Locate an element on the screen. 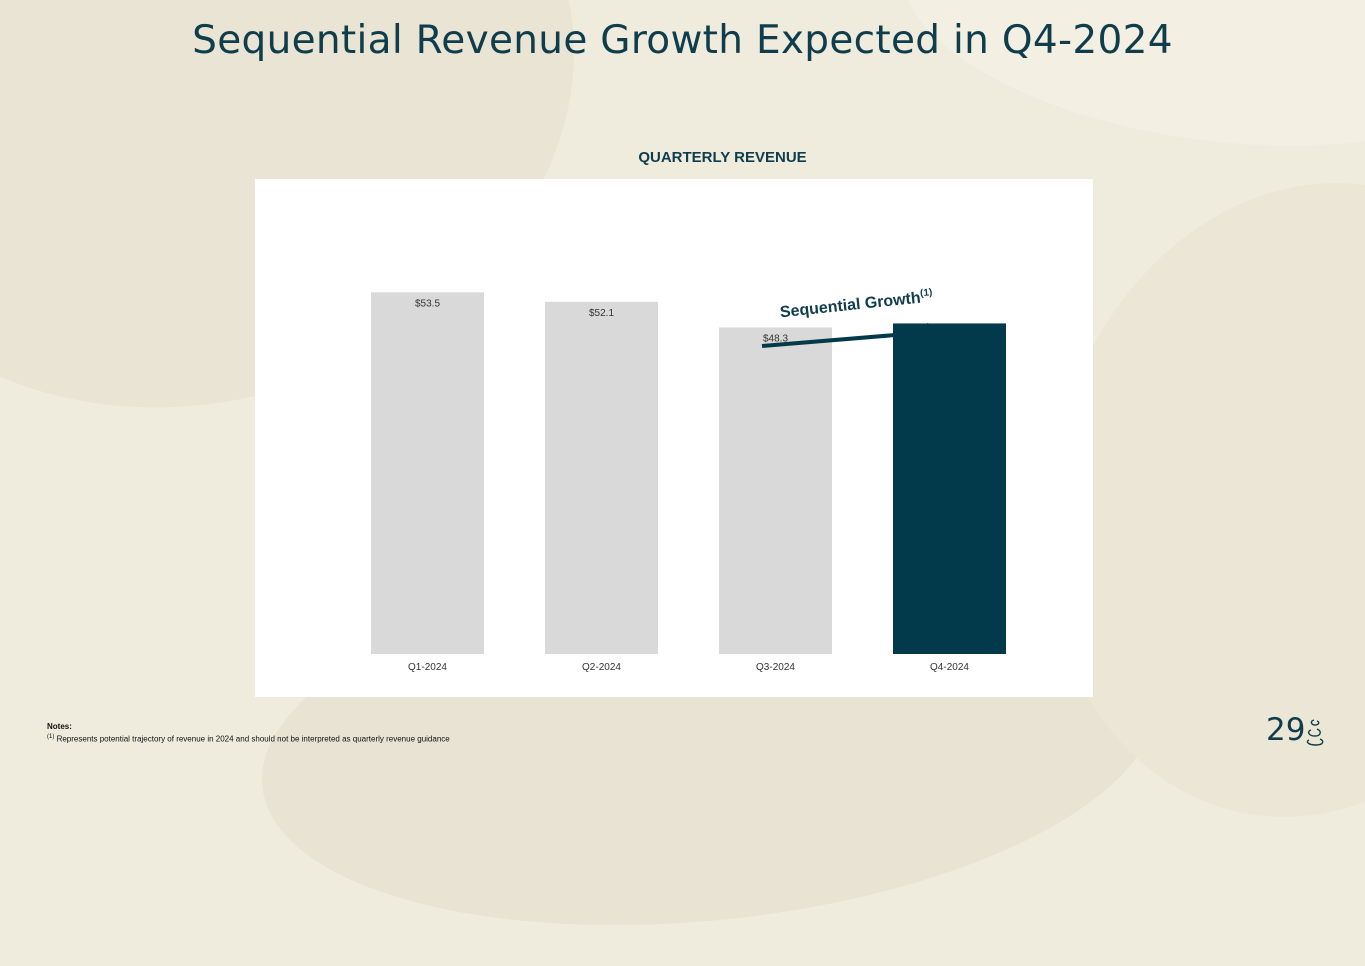  data-label-q1-2024: $53.5 is located at coordinates (427, 303).